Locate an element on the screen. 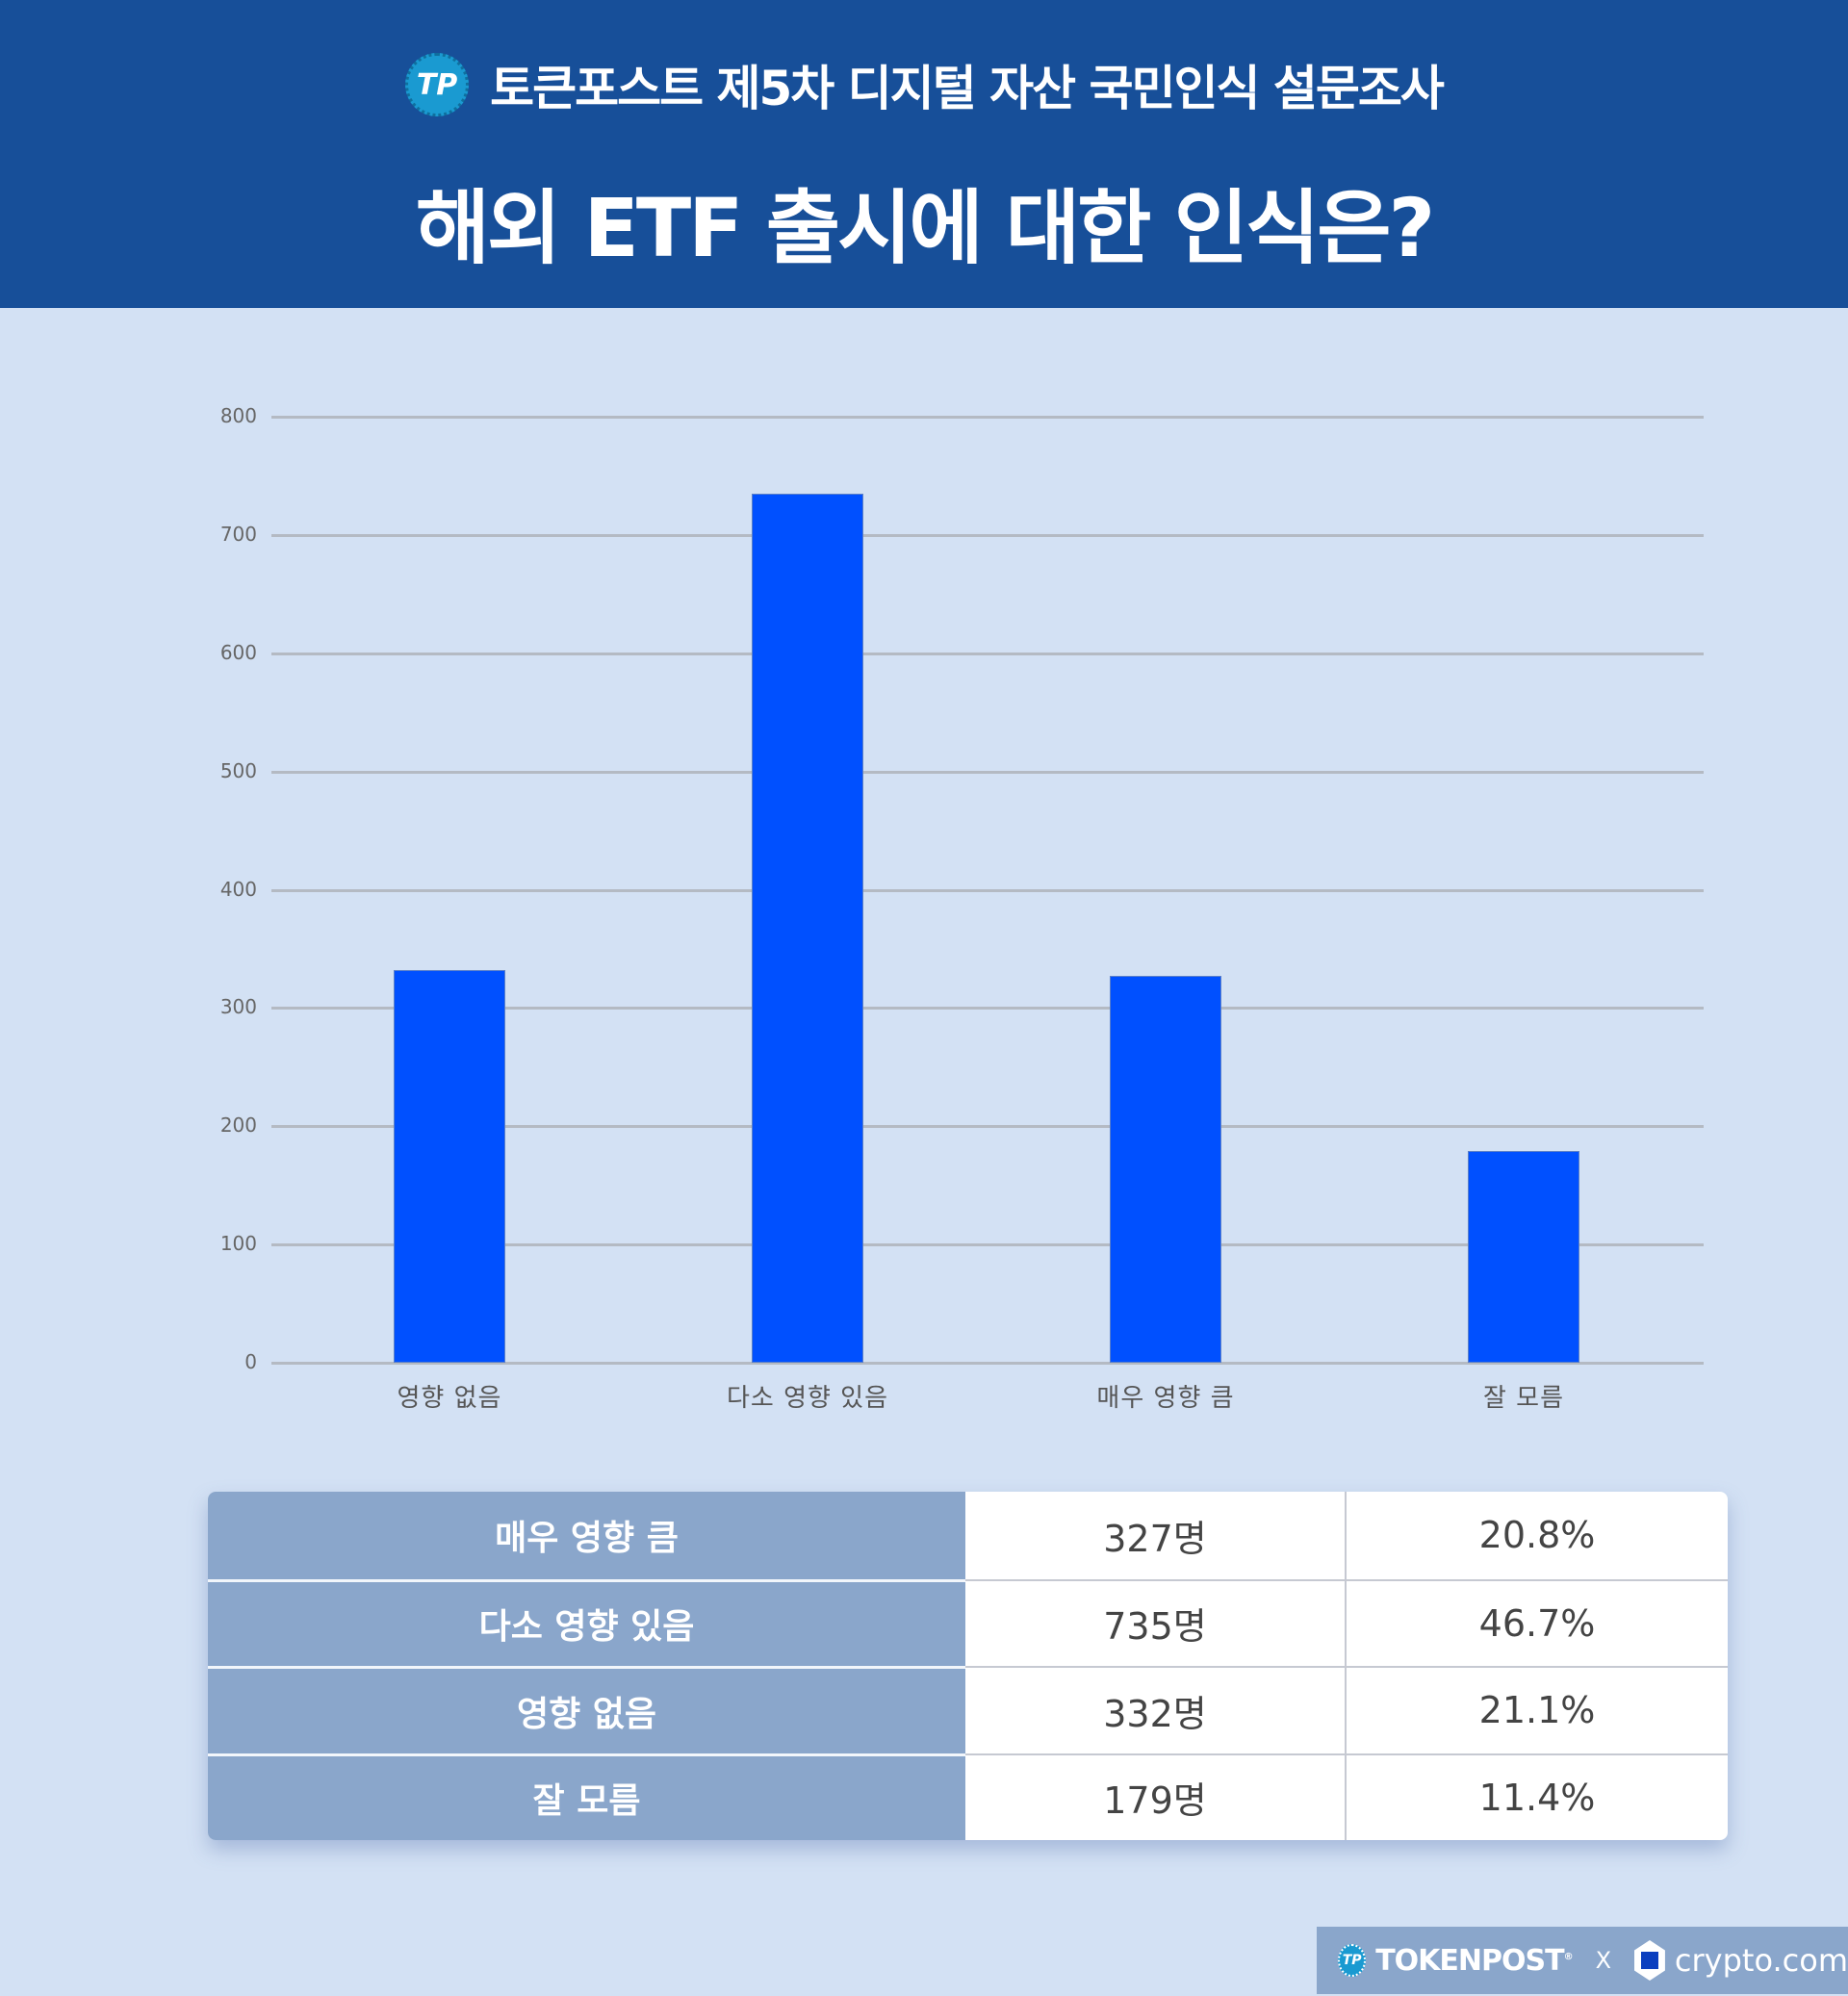 The image size is (1848, 1996). count-cell: 332명 is located at coordinates (1156, 1709).